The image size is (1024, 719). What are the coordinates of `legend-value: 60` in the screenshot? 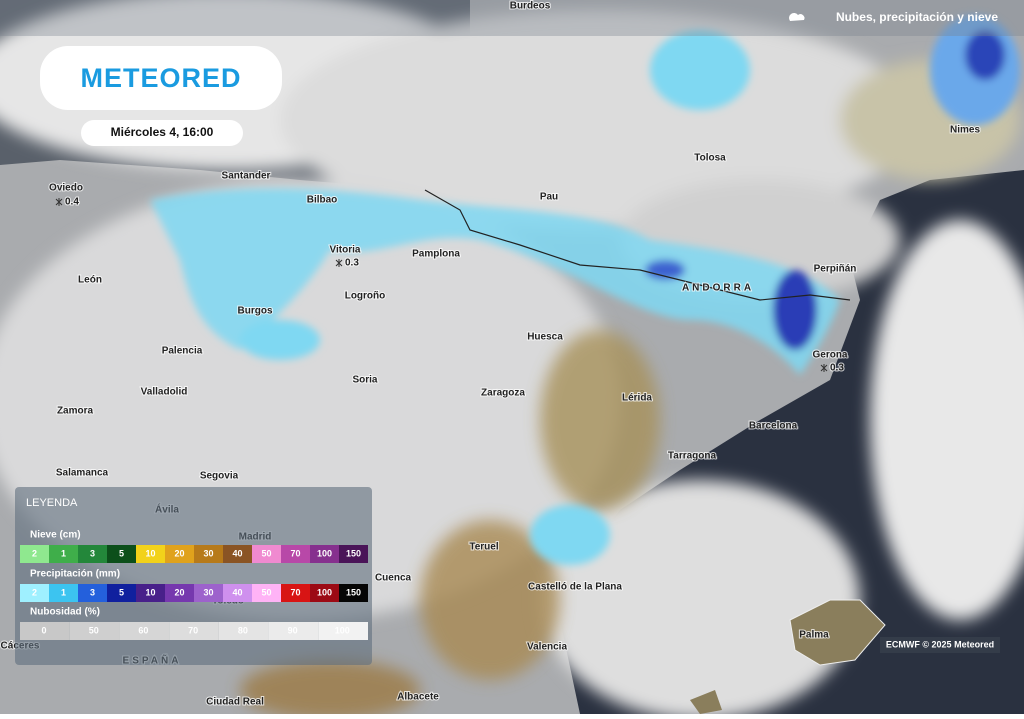 It's located at (143, 630).